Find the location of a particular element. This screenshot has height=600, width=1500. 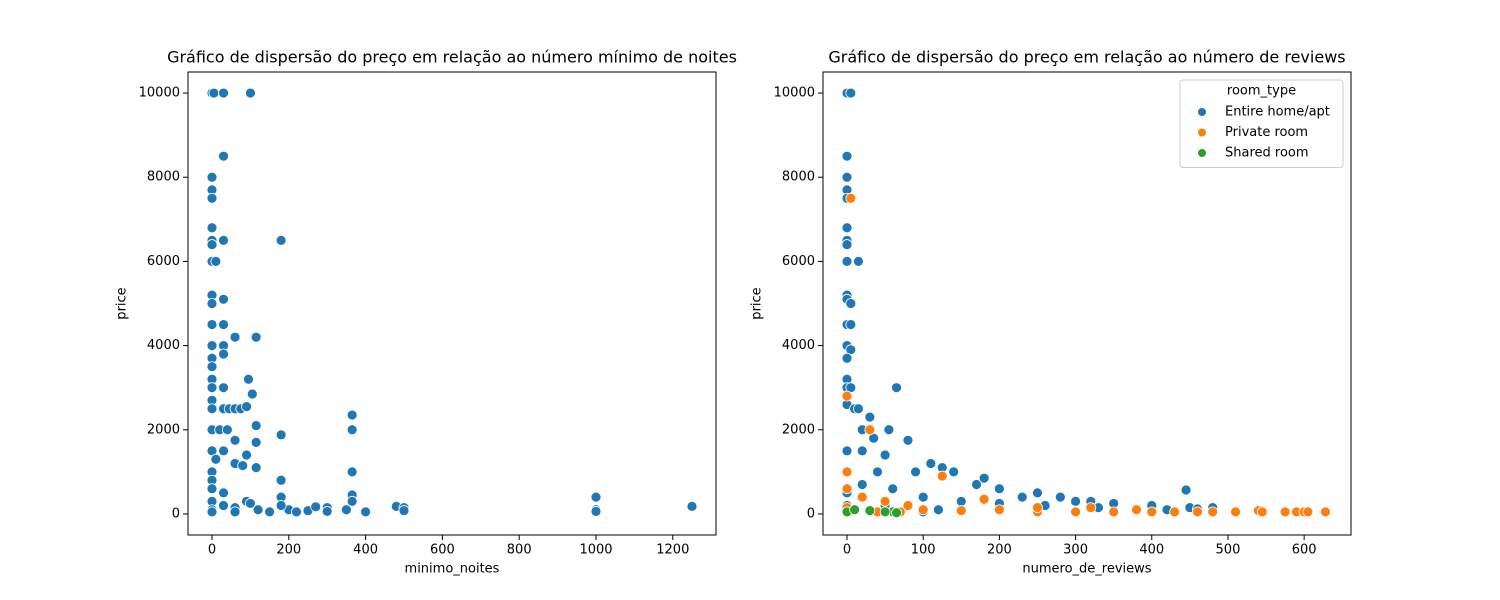

legend-label: Private room is located at coordinates (1266, 132).